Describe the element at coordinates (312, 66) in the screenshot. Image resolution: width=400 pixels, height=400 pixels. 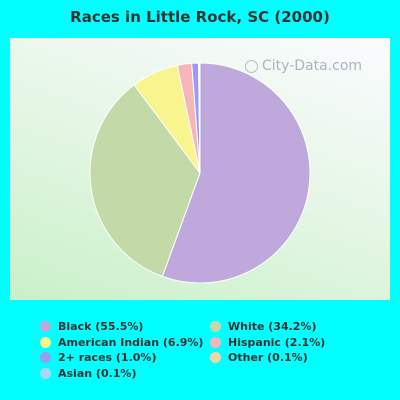
I see `watermark-text: City-Data.com` at that location.